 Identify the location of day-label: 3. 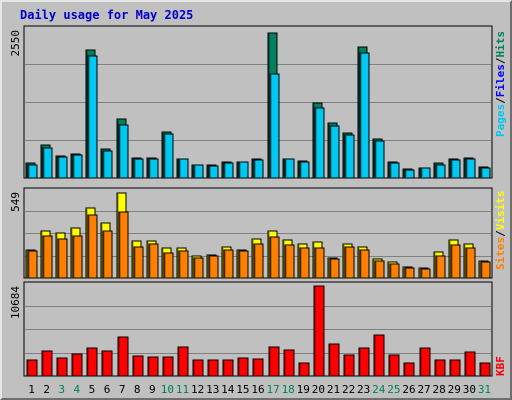
(61, 389).